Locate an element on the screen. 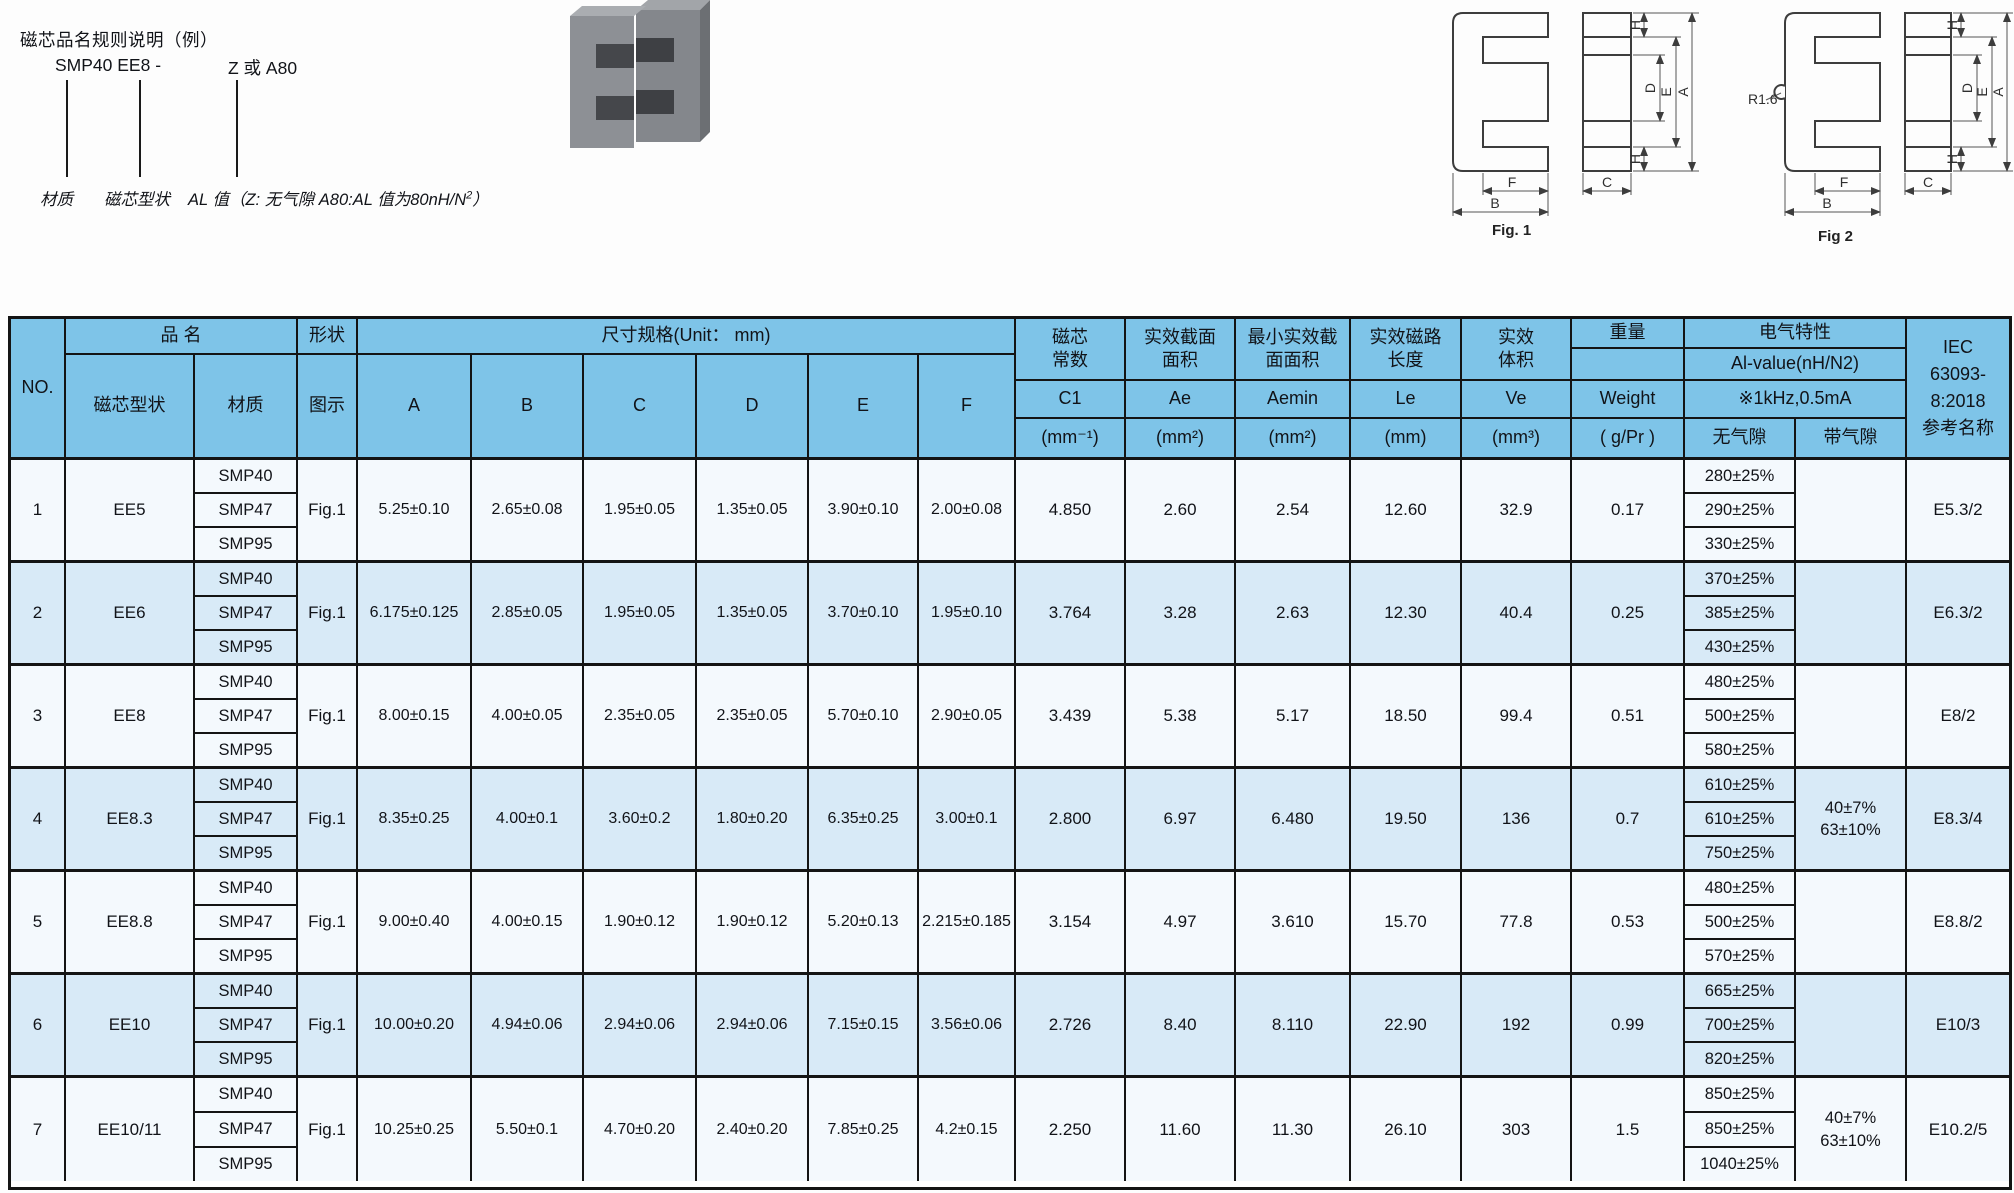 The width and height of the screenshot is (2014, 1193). fig2-side-view is located at coordinates (1928, 92).